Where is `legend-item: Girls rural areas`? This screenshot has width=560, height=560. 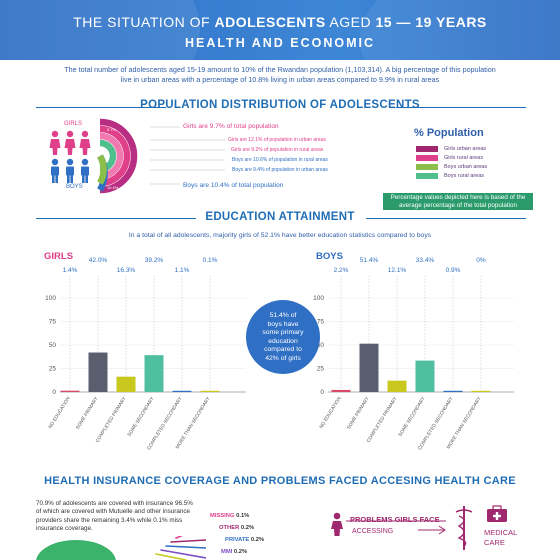 legend-item: Girls rural areas is located at coordinates (449, 158).